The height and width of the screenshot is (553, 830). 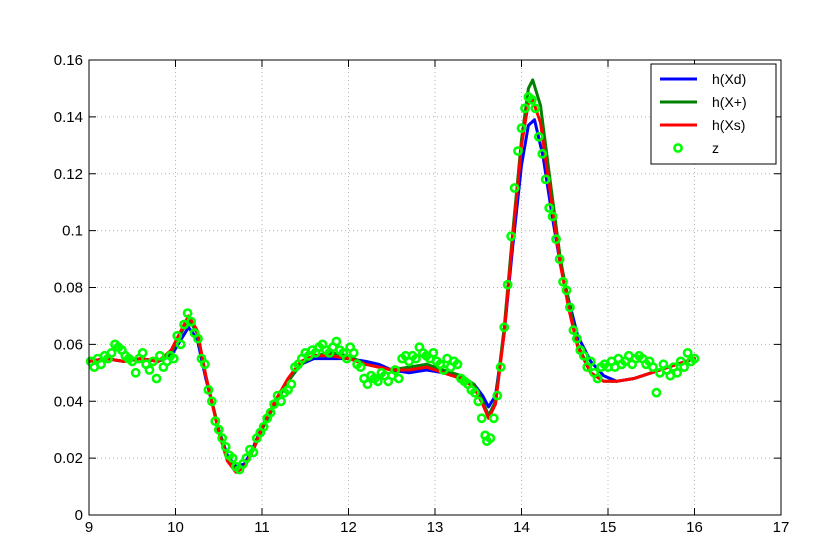 What do you see at coordinates (68, 458) in the screenshot?
I see `y-tick-label: 0.02` at bounding box center [68, 458].